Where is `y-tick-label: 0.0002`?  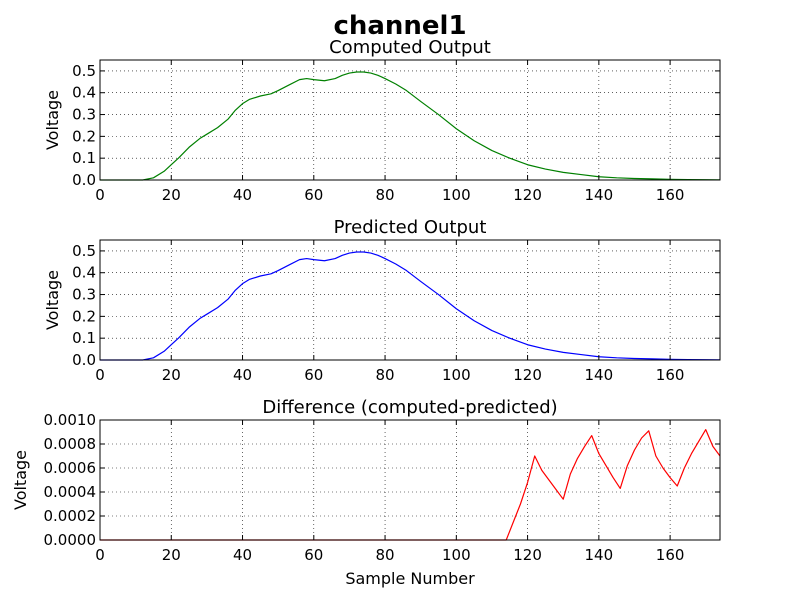
y-tick-label: 0.0002 is located at coordinates (70, 516).